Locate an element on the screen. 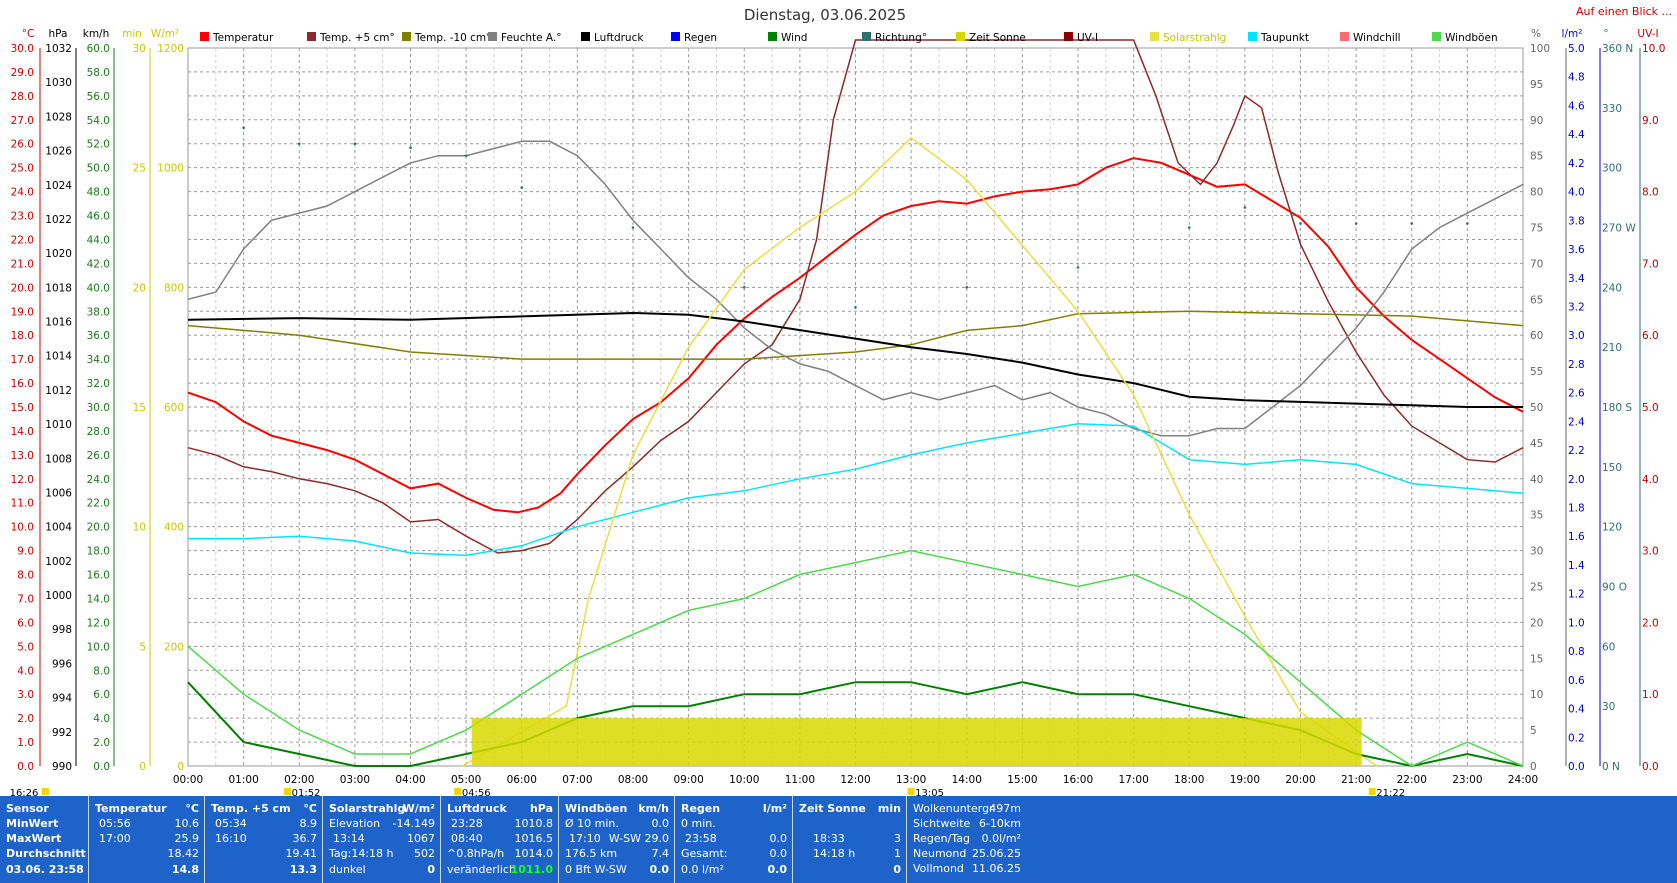 The height and width of the screenshot is (883, 1677). axis-tick-temp: 9.0 is located at coordinates (25, 552).